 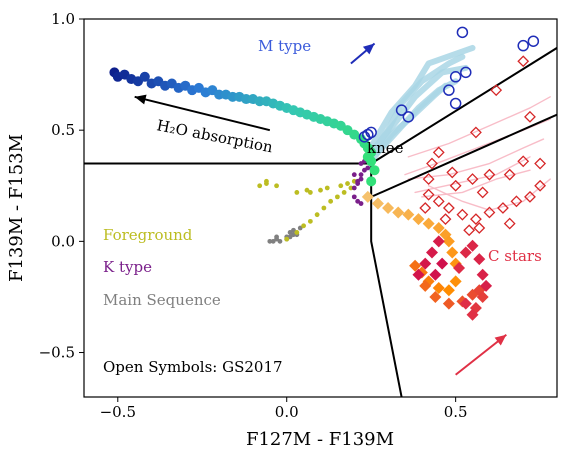 I want to click on model-tracks, so click(x=457, y=127).